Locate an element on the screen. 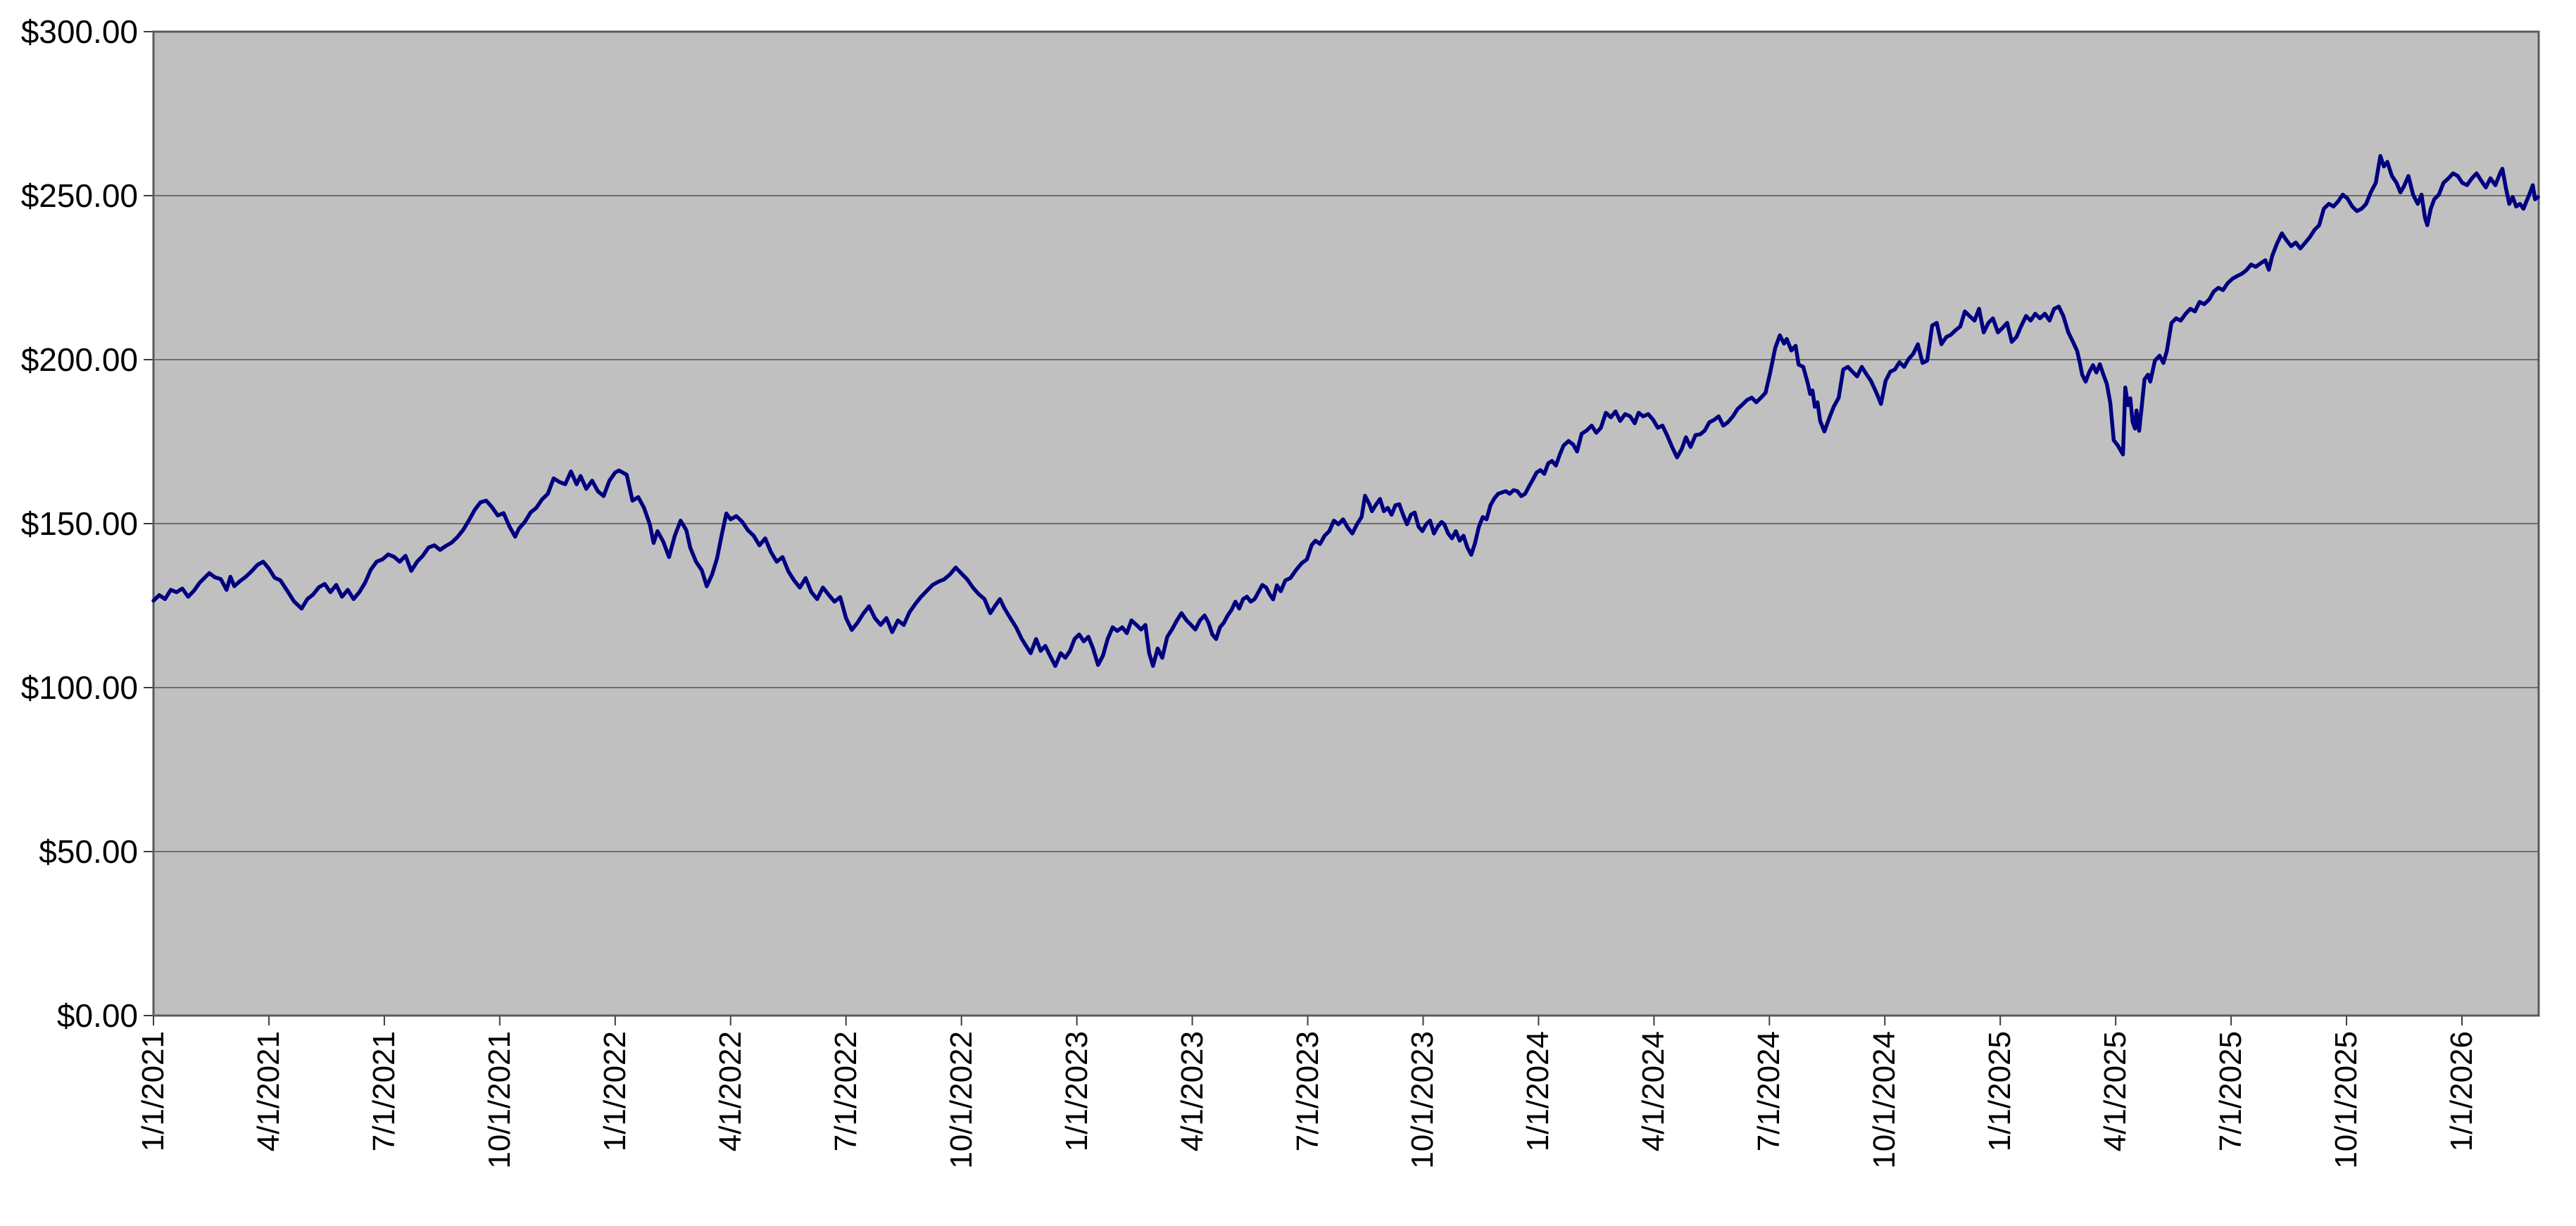 The height and width of the screenshot is (1226, 2576). y-axis-label: $250.00 is located at coordinates (79, 195).